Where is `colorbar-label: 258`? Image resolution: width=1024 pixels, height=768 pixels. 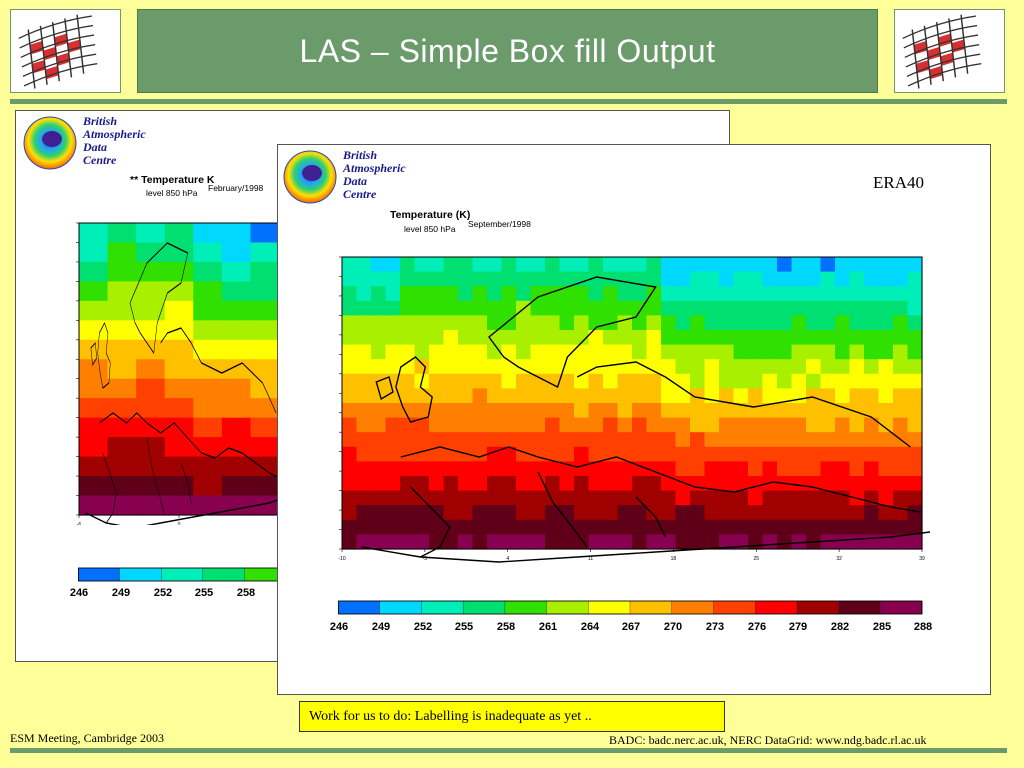 colorbar-label: 258 is located at coordinates (506, 627).